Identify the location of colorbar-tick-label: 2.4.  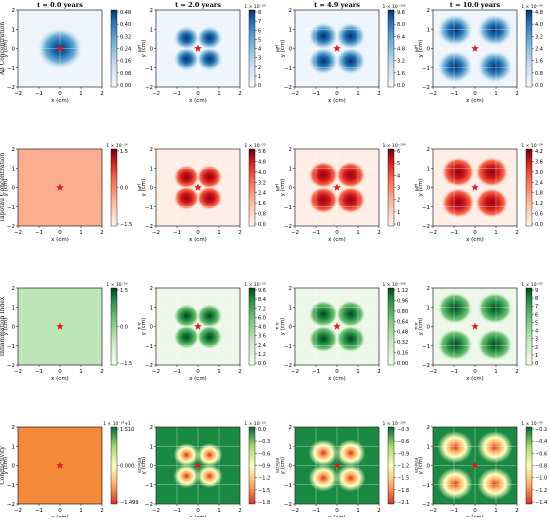
(539, 183).